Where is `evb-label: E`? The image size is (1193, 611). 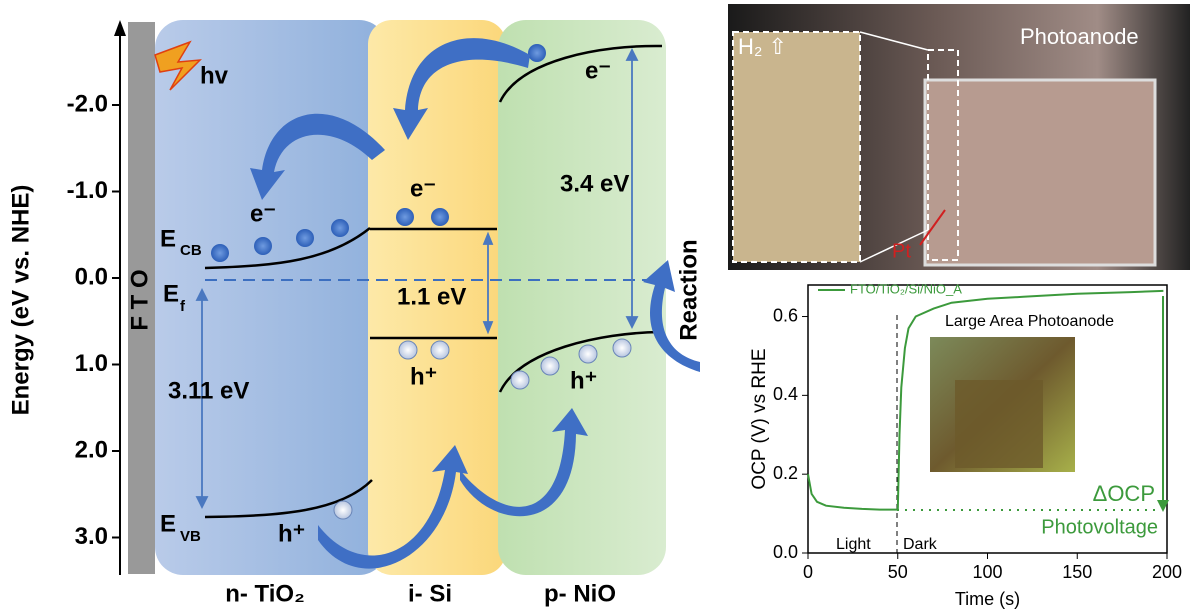
evb-label: E is located at coordinates (168, 523).